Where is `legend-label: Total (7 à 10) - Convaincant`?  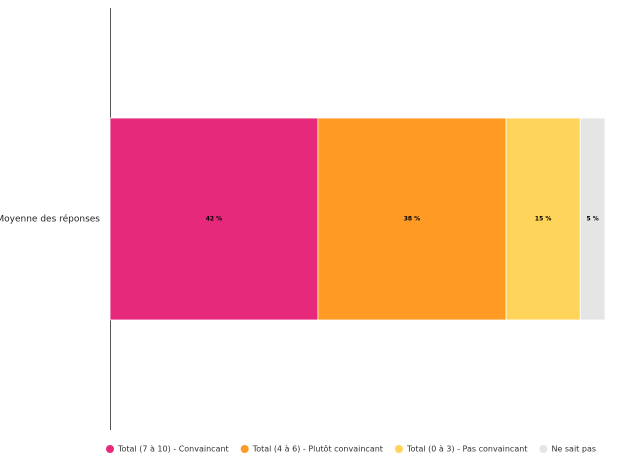 legend-label: Total (7 à 10) - Convaincant is located at coordinates (173, 449).